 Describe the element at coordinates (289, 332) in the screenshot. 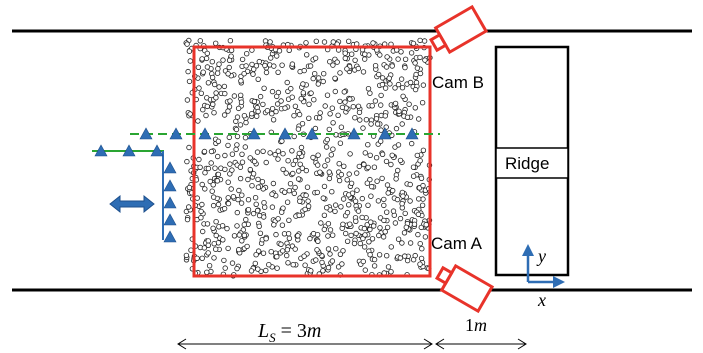

I see `dimension-test-area-label: LS = 3m` at that location.